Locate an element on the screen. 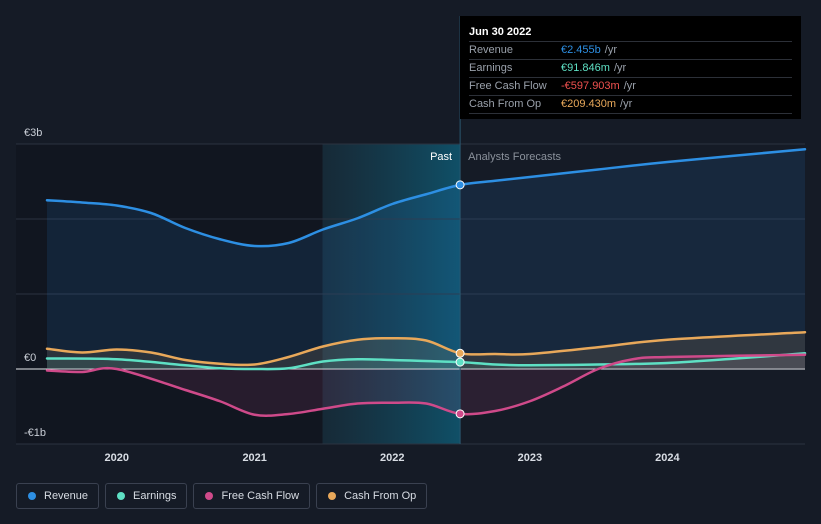 The height and width of the screenshot is (524, 821). tooltip-label: Revenue is located at coordinates (491, 50).